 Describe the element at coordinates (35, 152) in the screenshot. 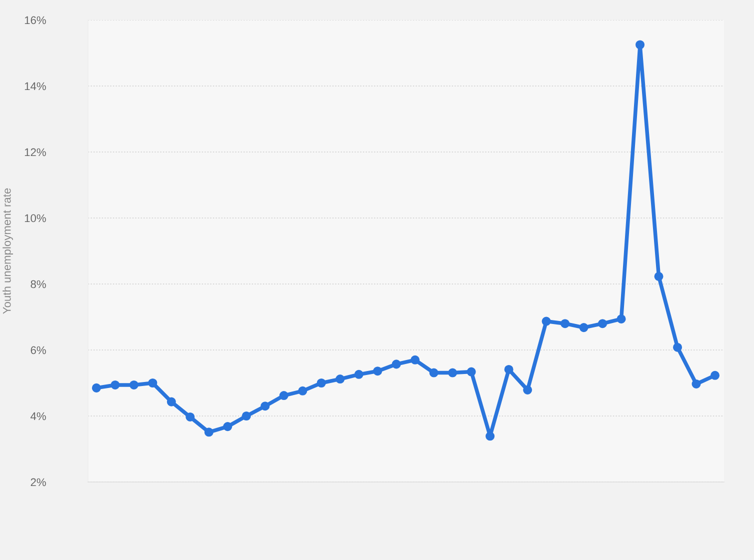

I see `y-tick-label: 12%` at that location.